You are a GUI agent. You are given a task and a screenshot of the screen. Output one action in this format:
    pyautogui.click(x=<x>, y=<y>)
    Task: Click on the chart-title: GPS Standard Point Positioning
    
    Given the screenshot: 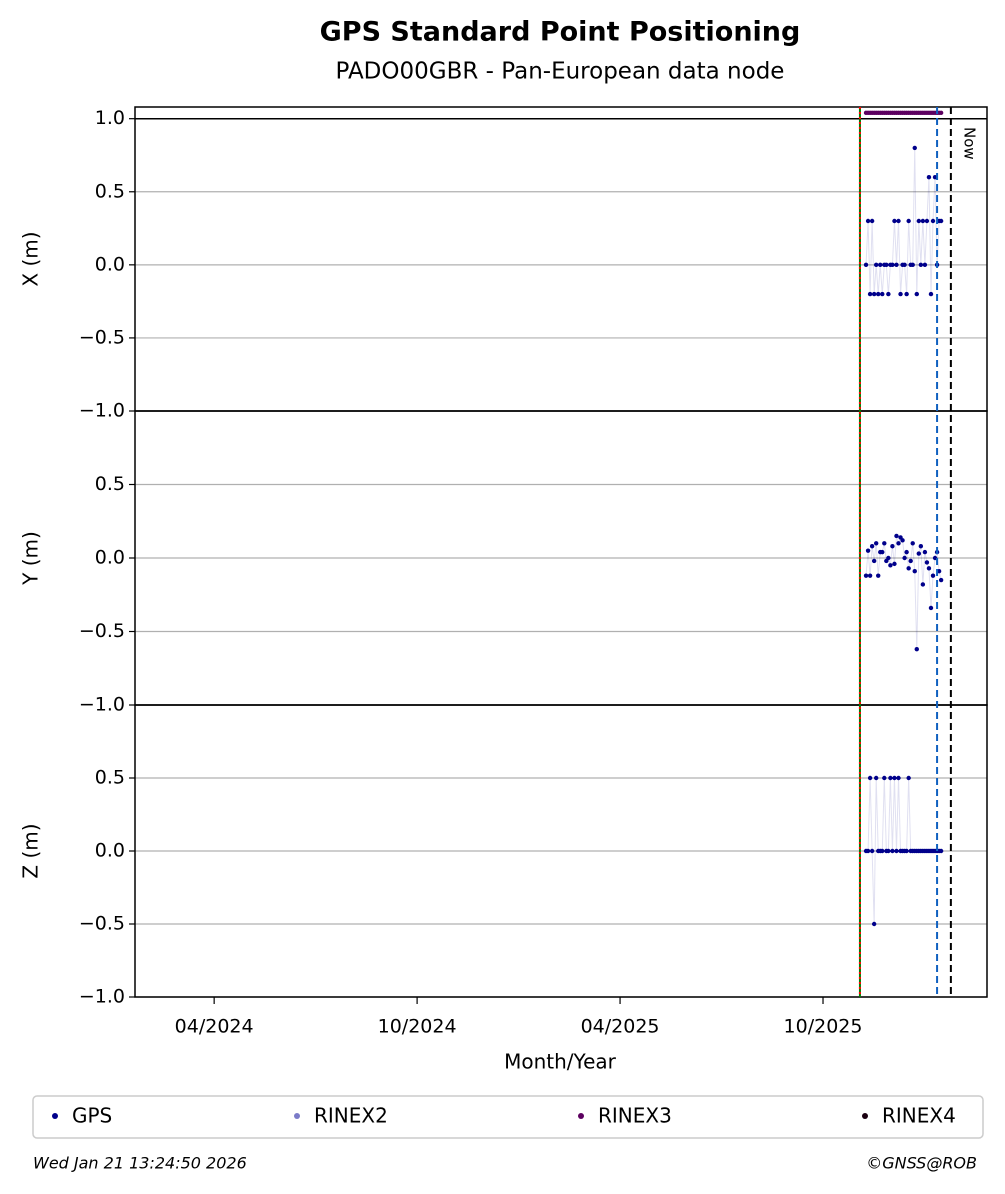 What is the action you would take?
    pyautogui.click(x=560, y=32)
    